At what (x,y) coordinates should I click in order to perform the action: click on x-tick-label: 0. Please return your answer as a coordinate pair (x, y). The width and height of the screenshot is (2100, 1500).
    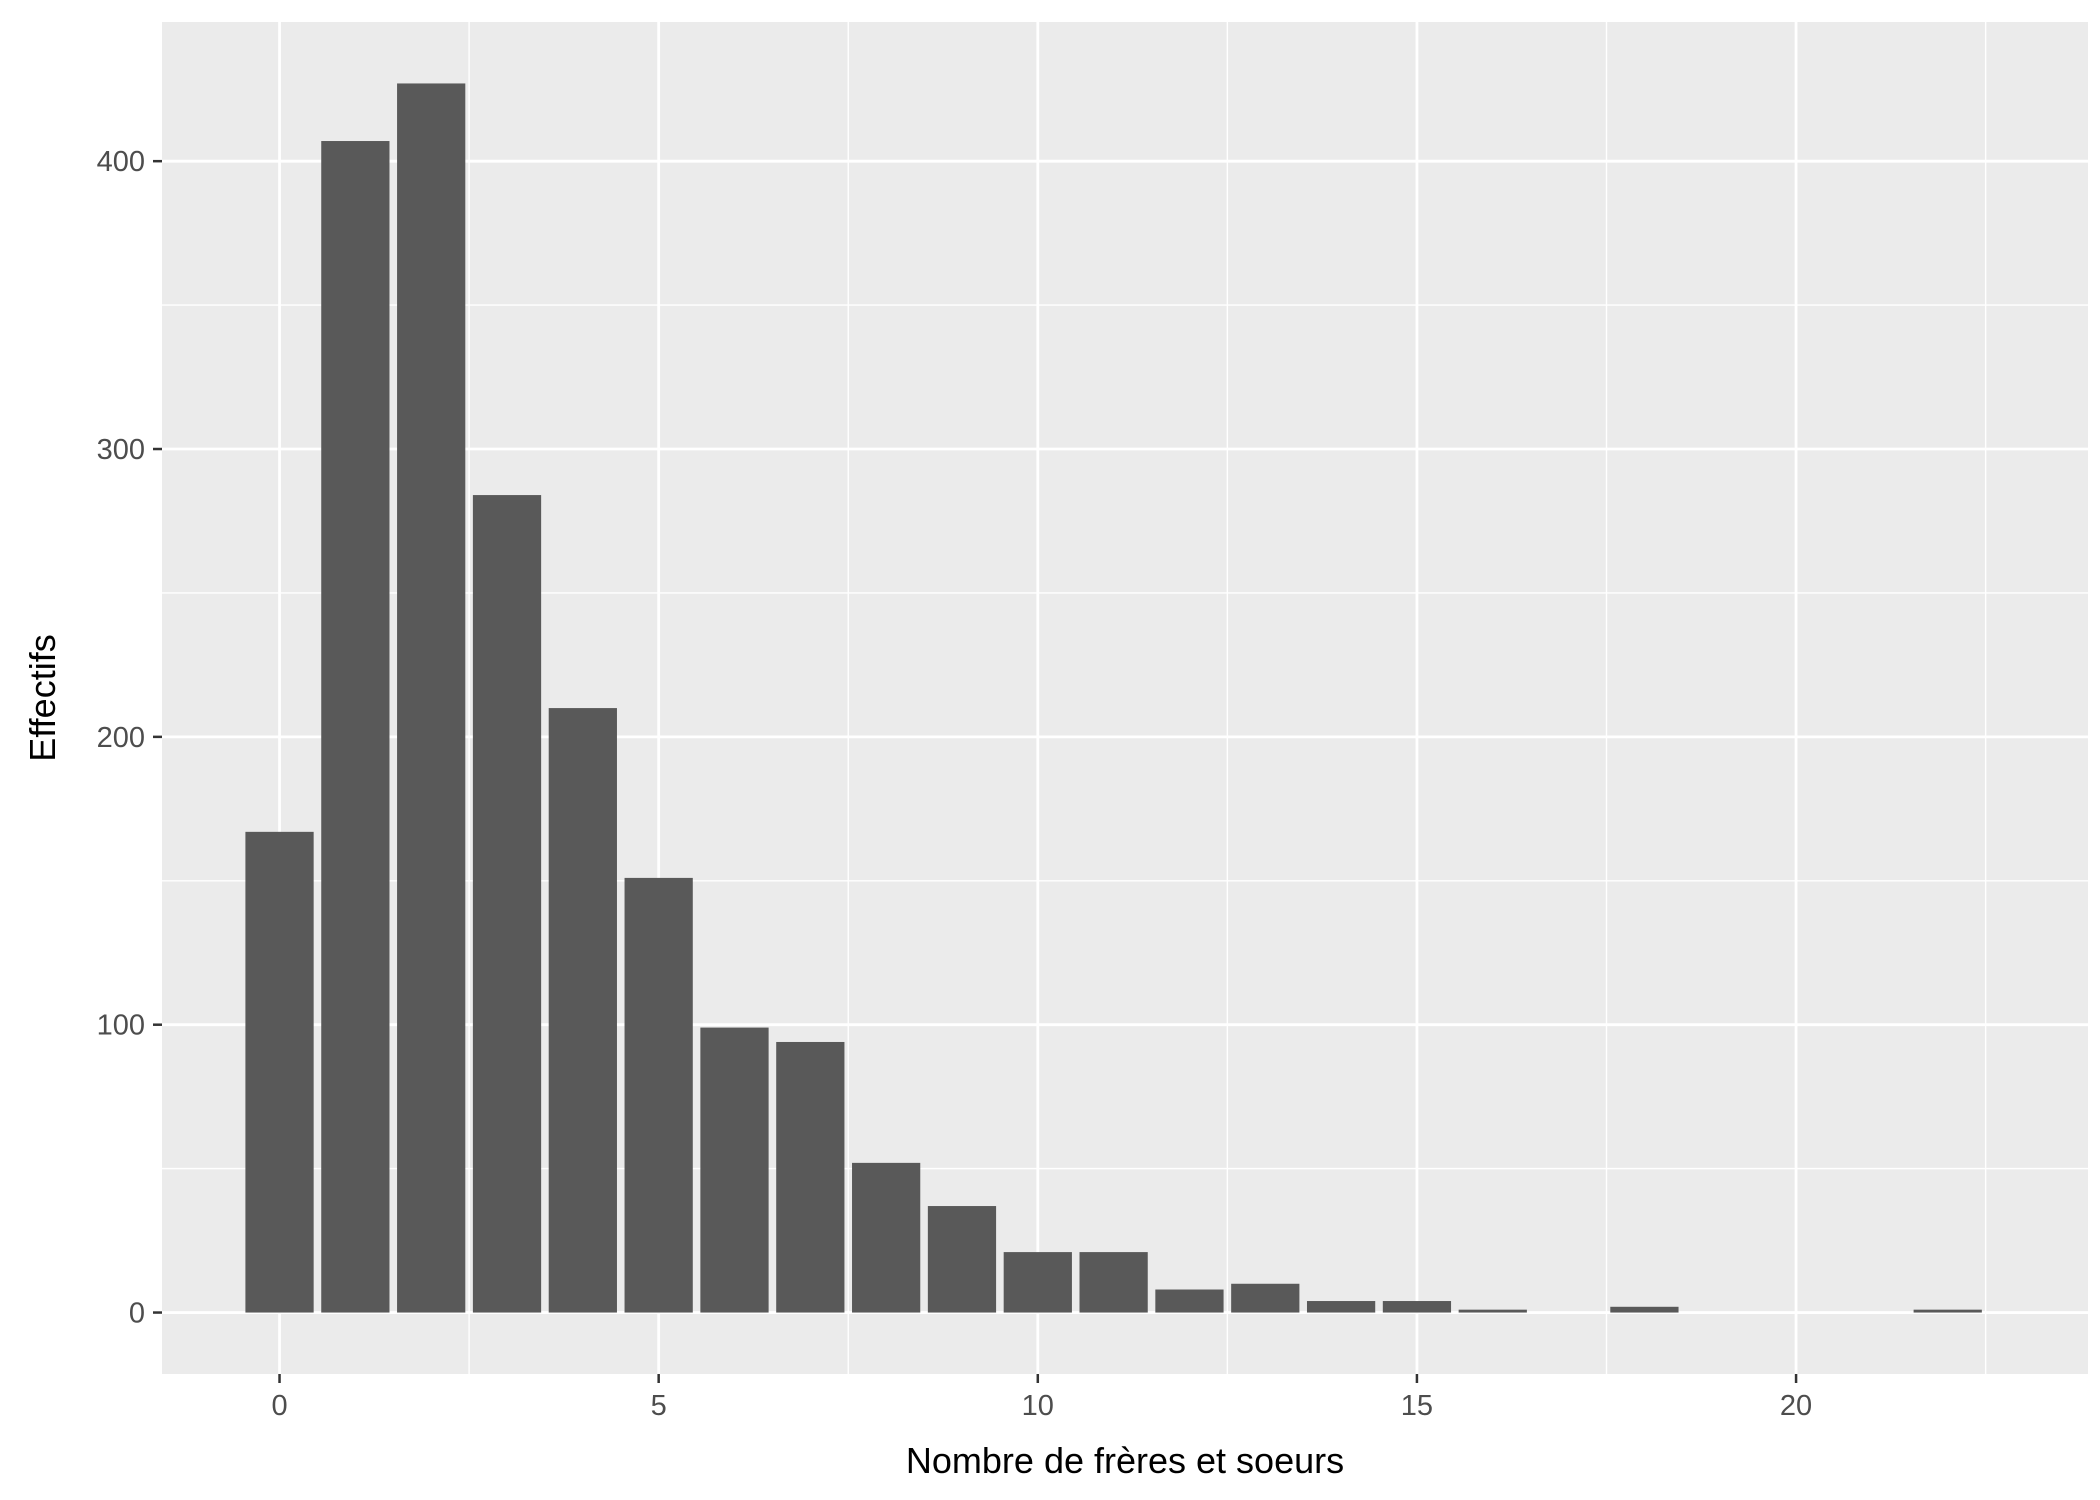
    Looking at the image, I should click on (279, 1406).